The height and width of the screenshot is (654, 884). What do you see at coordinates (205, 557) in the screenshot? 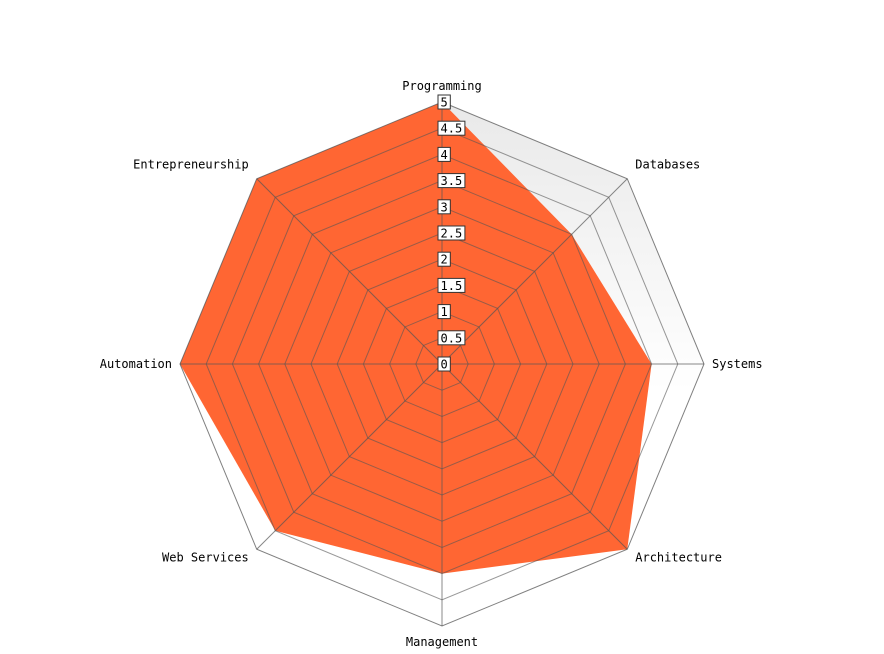
I see `axis-label-web-services: Web Services` at bounding box center [205, 557].